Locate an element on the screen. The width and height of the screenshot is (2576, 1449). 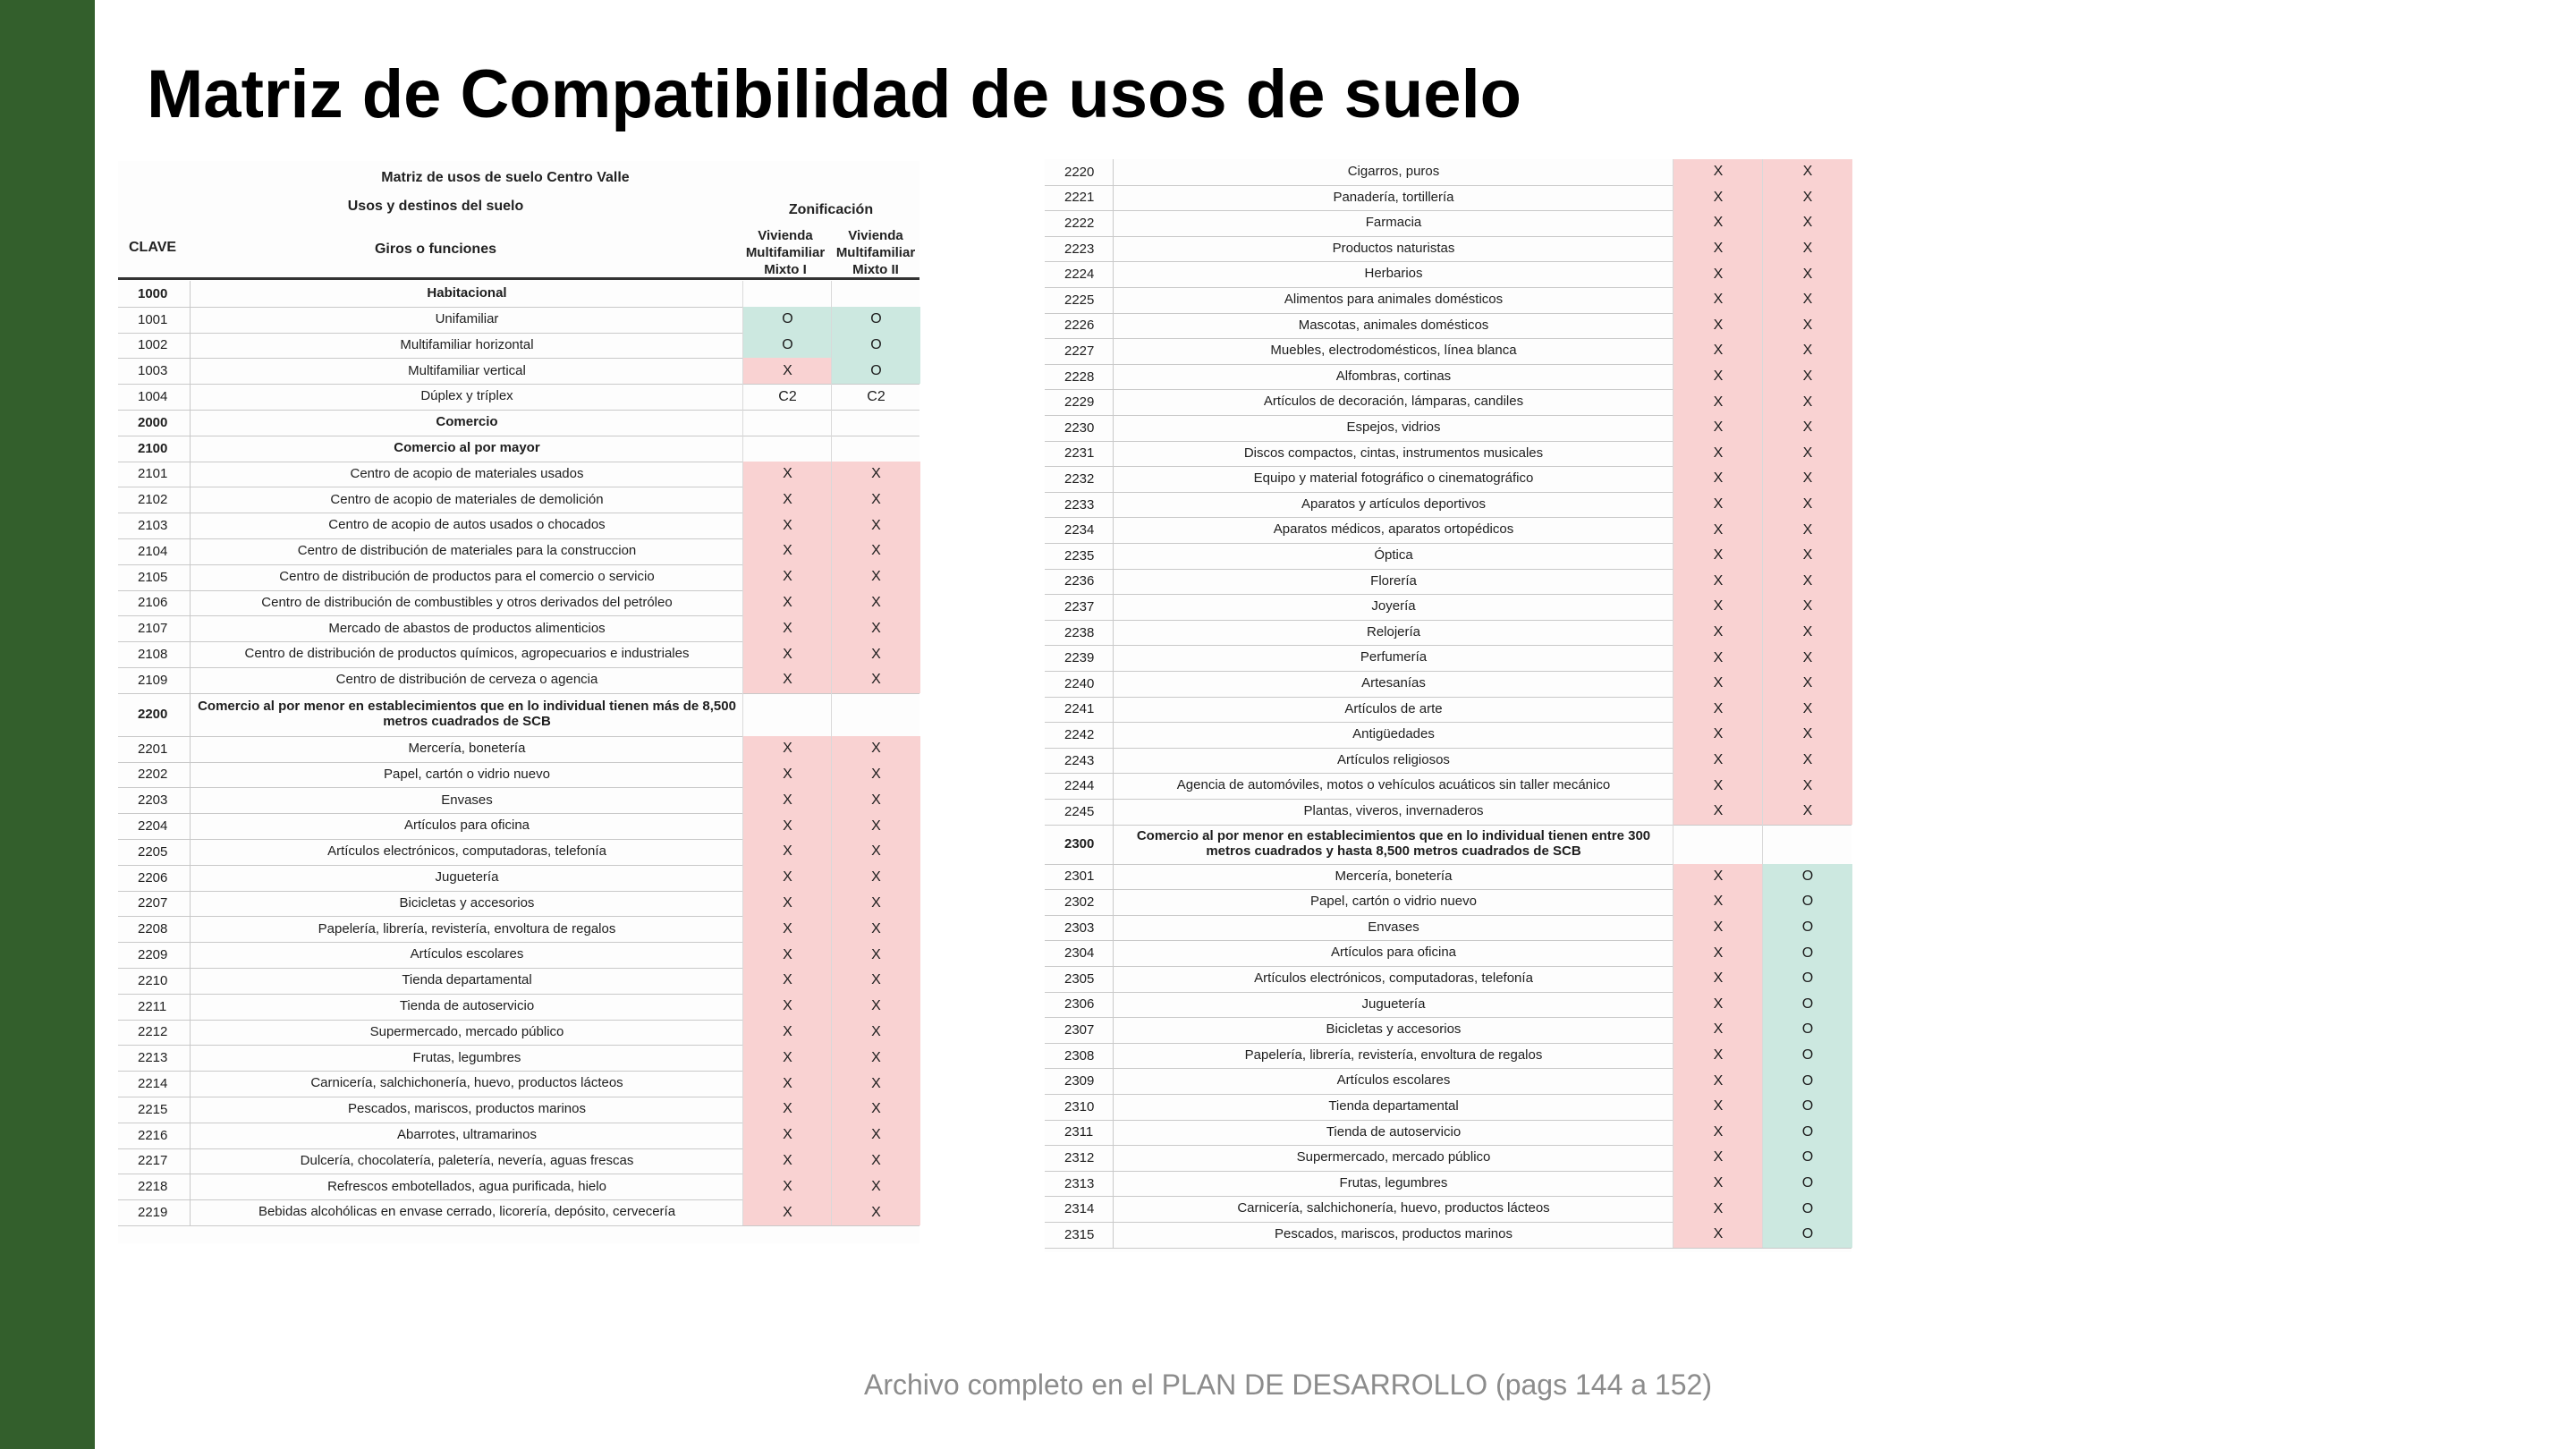
row-code: 2211 is located at coordinates (152, 1006).